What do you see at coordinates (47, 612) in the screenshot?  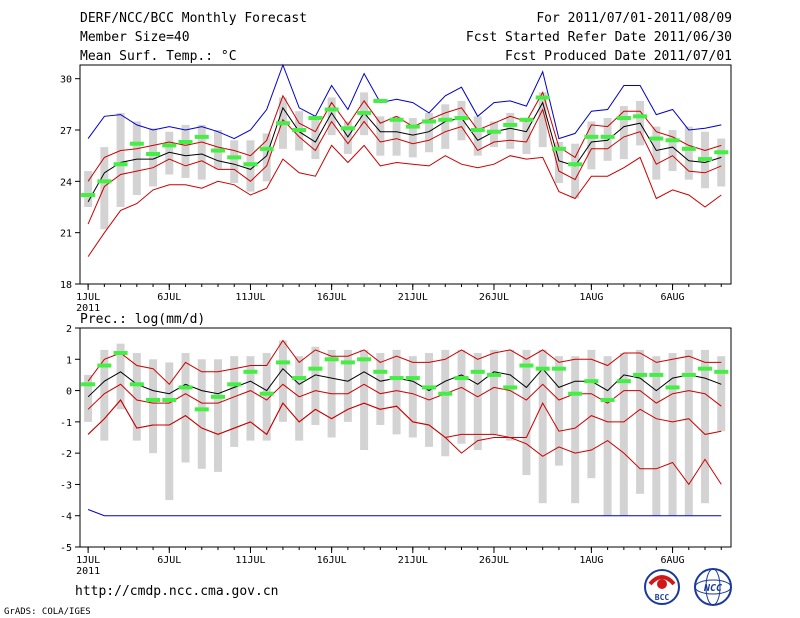 I see `grads-credit: GrADS: COLA/IGES` at bounding box center [47, 612].